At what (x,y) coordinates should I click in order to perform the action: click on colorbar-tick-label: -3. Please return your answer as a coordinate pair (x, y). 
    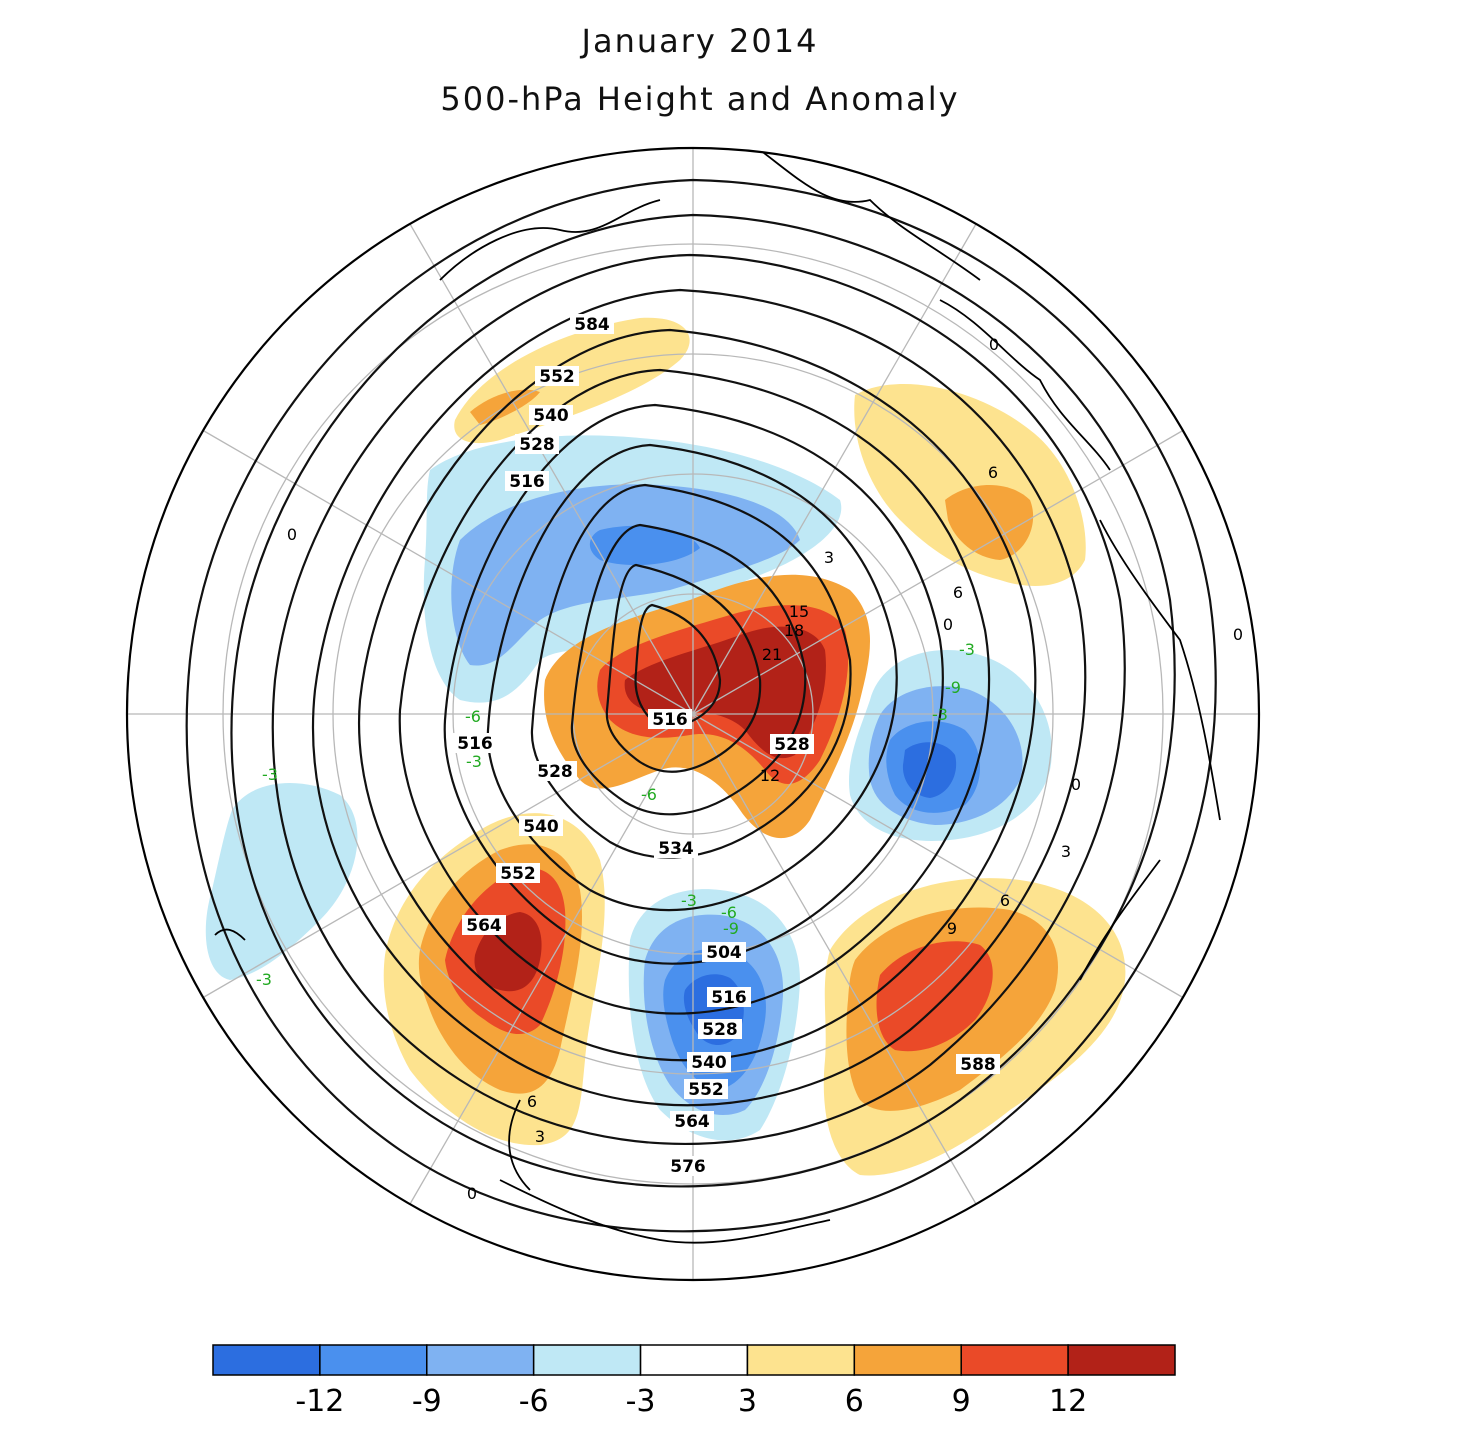
    Looking at the image, I should click on (641, 1401).